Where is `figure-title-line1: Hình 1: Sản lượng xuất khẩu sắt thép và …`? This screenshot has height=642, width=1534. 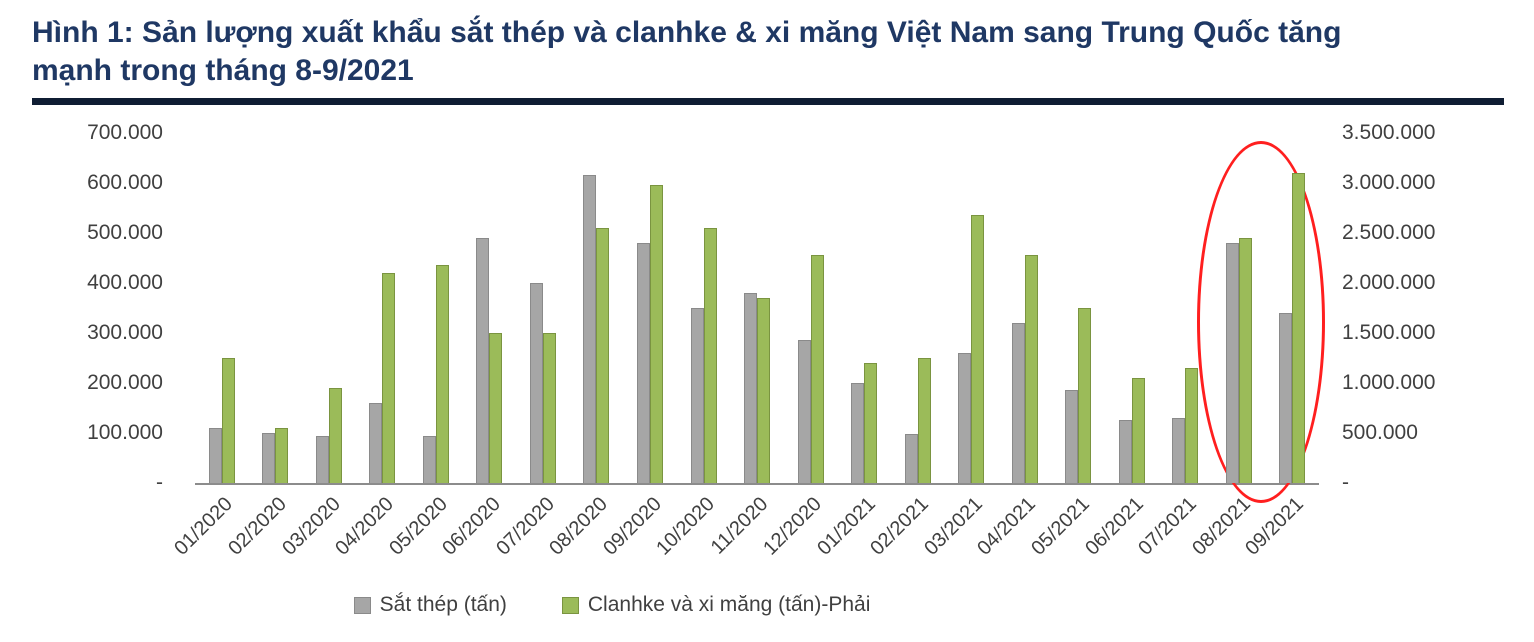 figure-title-line1: Hình 1: Sản lượng xuất khẩu sắt thép và … is located at coordinates (687, 32).